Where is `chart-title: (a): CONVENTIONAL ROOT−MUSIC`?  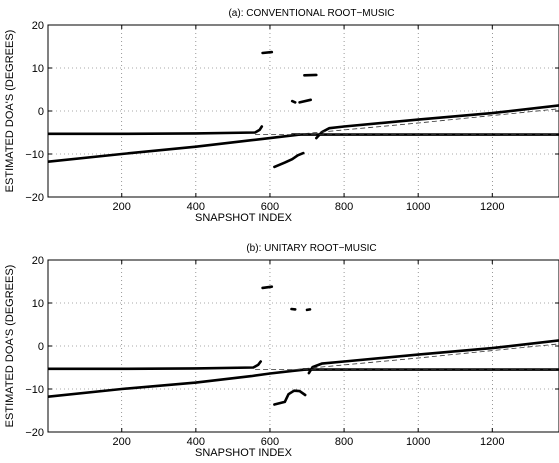
chart-title: (a): CONVENTIONAL ROOT−MUSIC is located at coordinates (311, 13).